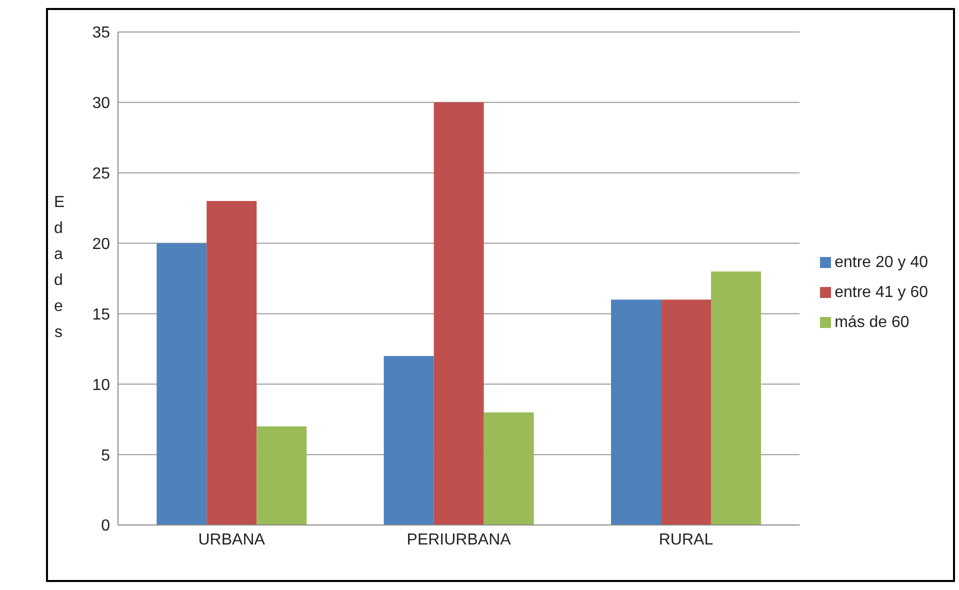 This screenshot has width=959, height=590. What do you see at coordinates (881, 262) in the screenshot?
I see `legend-label: entre 20 y 40` at bounding box center [881, 262].